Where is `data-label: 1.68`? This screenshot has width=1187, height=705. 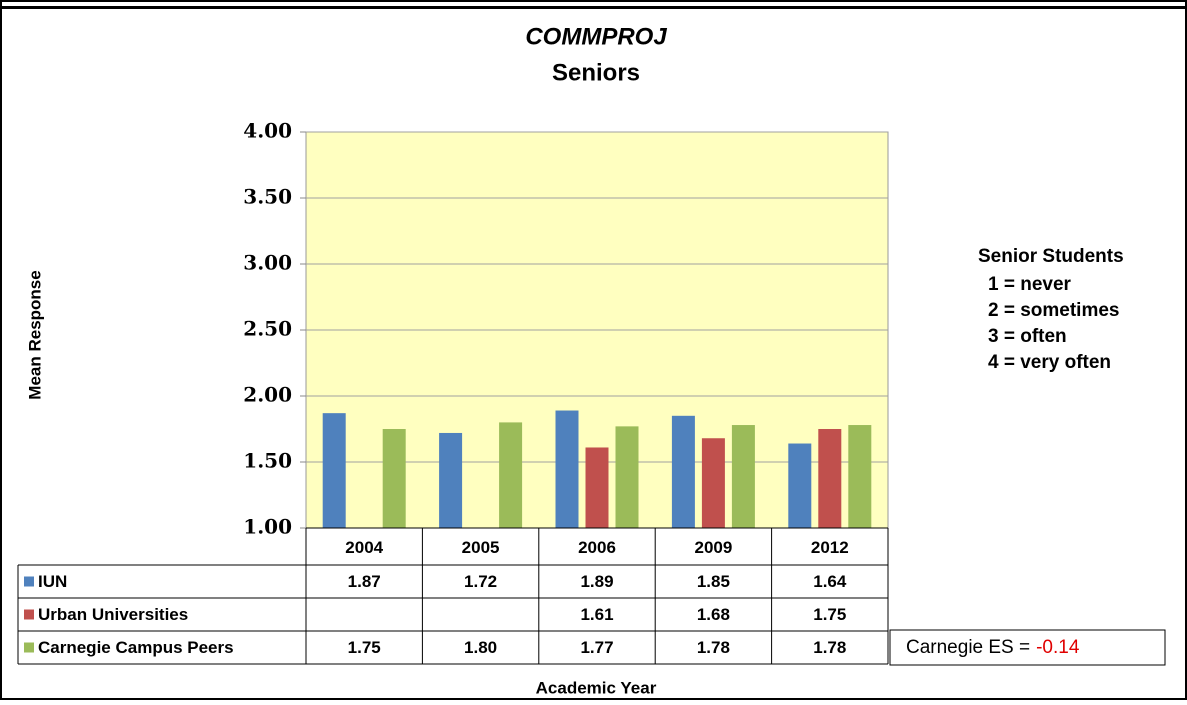 data-label: 1.68 is located at coordinates (713, 614).